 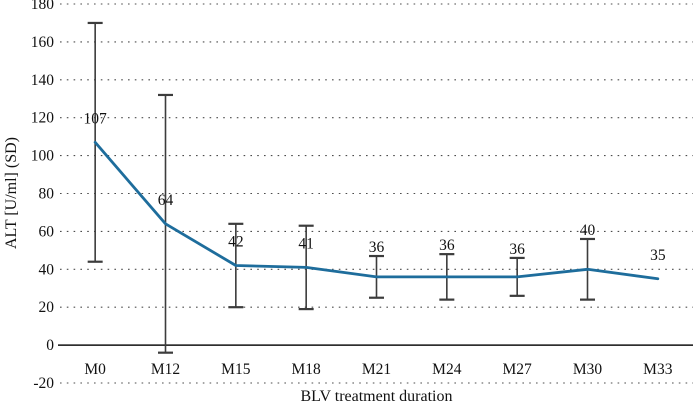 I want to click on x-tick-label: M0, so click(x=95, y=369).